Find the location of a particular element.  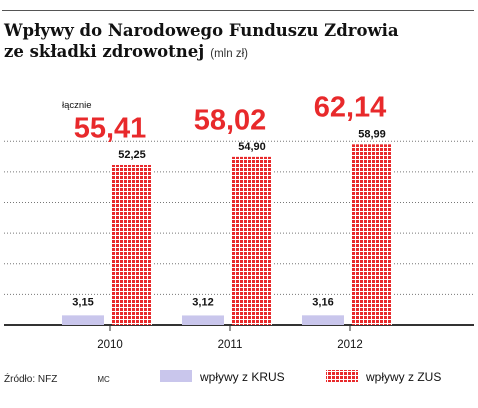

zus-value-label: 58,99 is located at coordinates (372, 134).